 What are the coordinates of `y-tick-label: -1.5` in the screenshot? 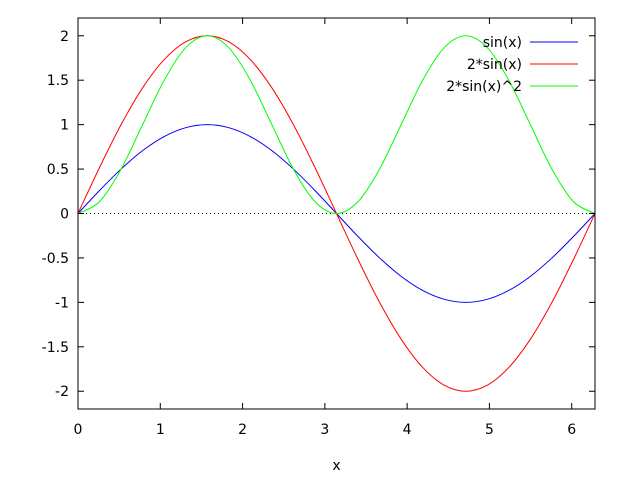 It's located at (55, 348).